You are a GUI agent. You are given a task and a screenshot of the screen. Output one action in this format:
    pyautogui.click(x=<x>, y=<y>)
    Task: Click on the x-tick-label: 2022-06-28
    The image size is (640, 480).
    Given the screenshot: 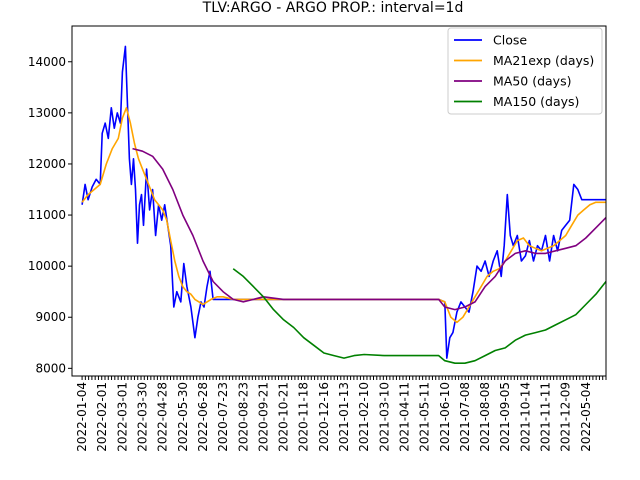 What is the action you would take?
    pyautogui.click(x=203, y=417)
    